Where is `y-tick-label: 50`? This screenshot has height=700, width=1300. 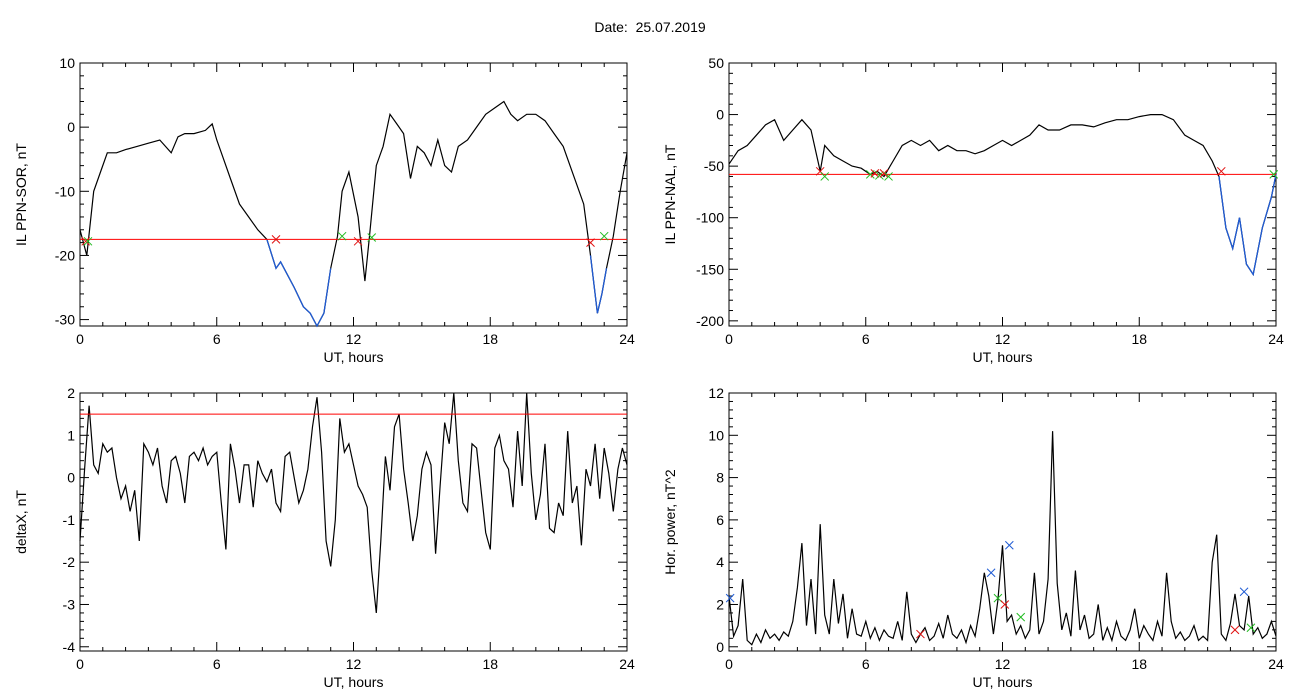
y-tick-label: 50 is located at coordinates (716, 63).